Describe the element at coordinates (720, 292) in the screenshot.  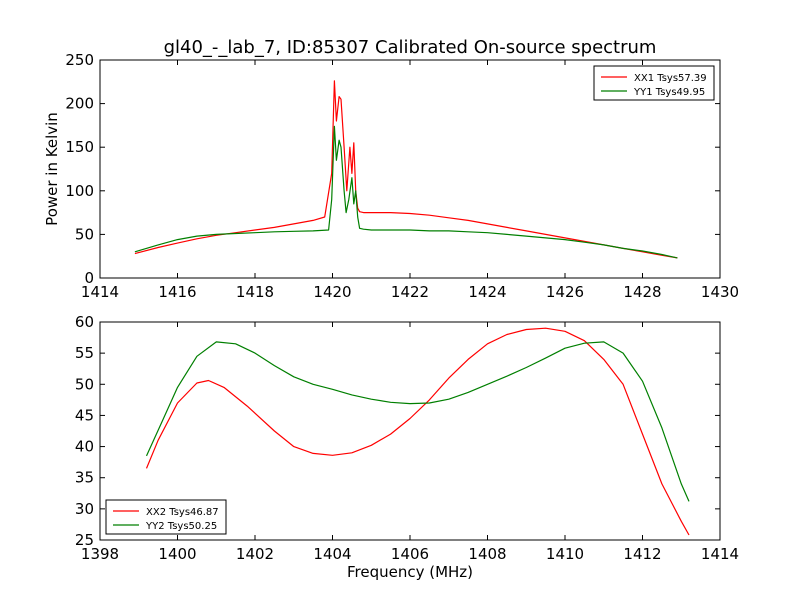
I see `x-tick-label: 1430` at that location.